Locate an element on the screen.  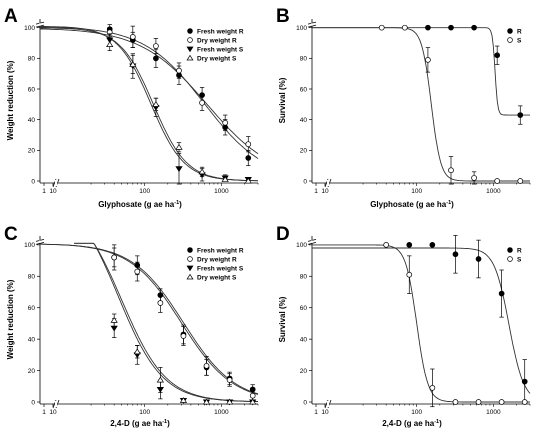
series-r is located at coordinates (467, 319).